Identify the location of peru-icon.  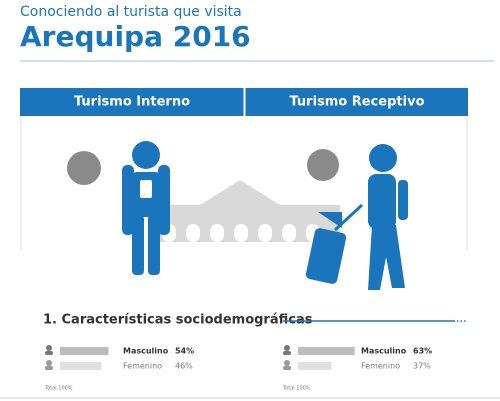
(84, 168).